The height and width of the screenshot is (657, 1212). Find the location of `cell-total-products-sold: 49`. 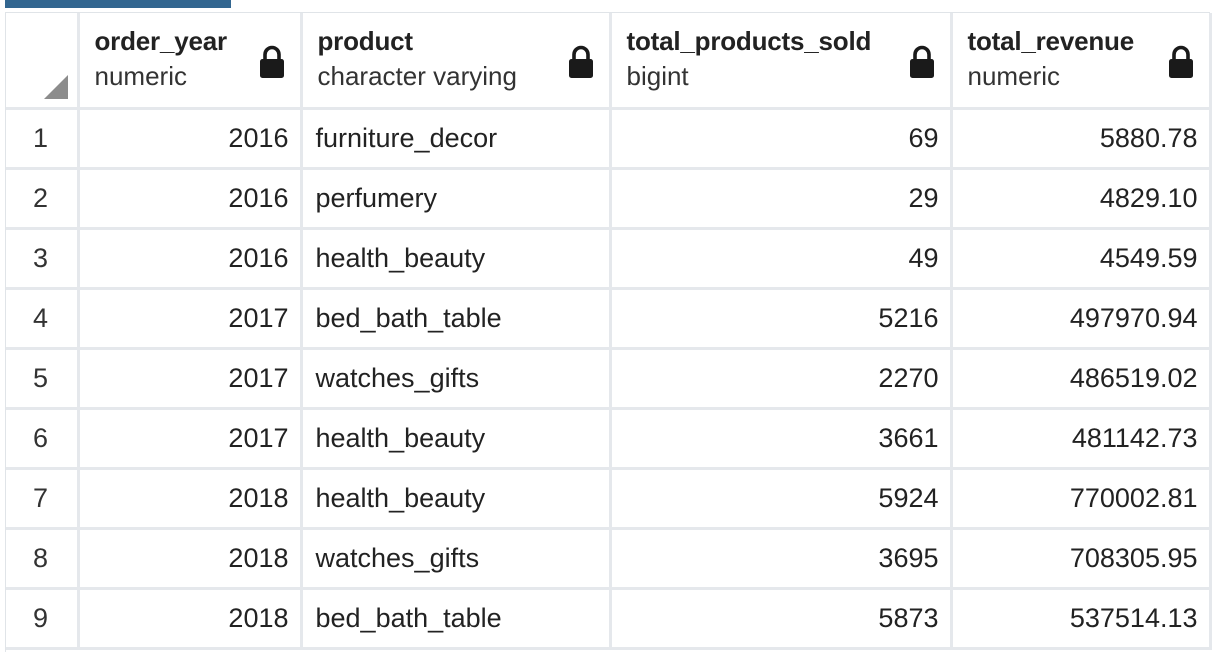

cell-total-products-sold: 49 is located at coordinates (781, 259).